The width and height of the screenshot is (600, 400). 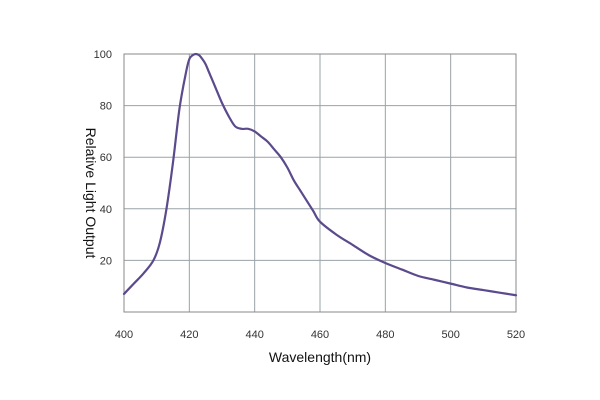 What do you see at coordinates (254, 335) in the screenshot?
I see `x-tick-label-440: 440` at bounding box center [254, 335].